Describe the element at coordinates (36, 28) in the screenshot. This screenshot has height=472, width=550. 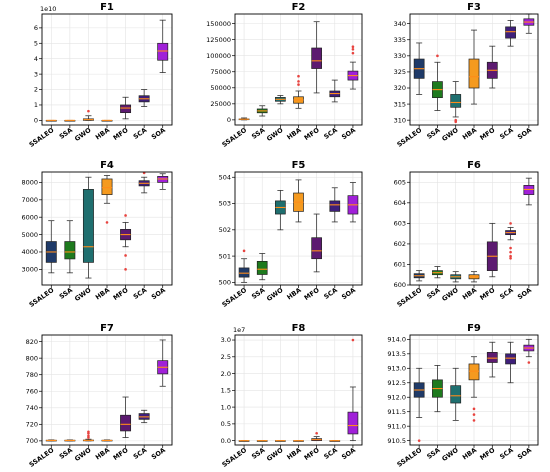
I see `y-tick-label: 6` at that location.